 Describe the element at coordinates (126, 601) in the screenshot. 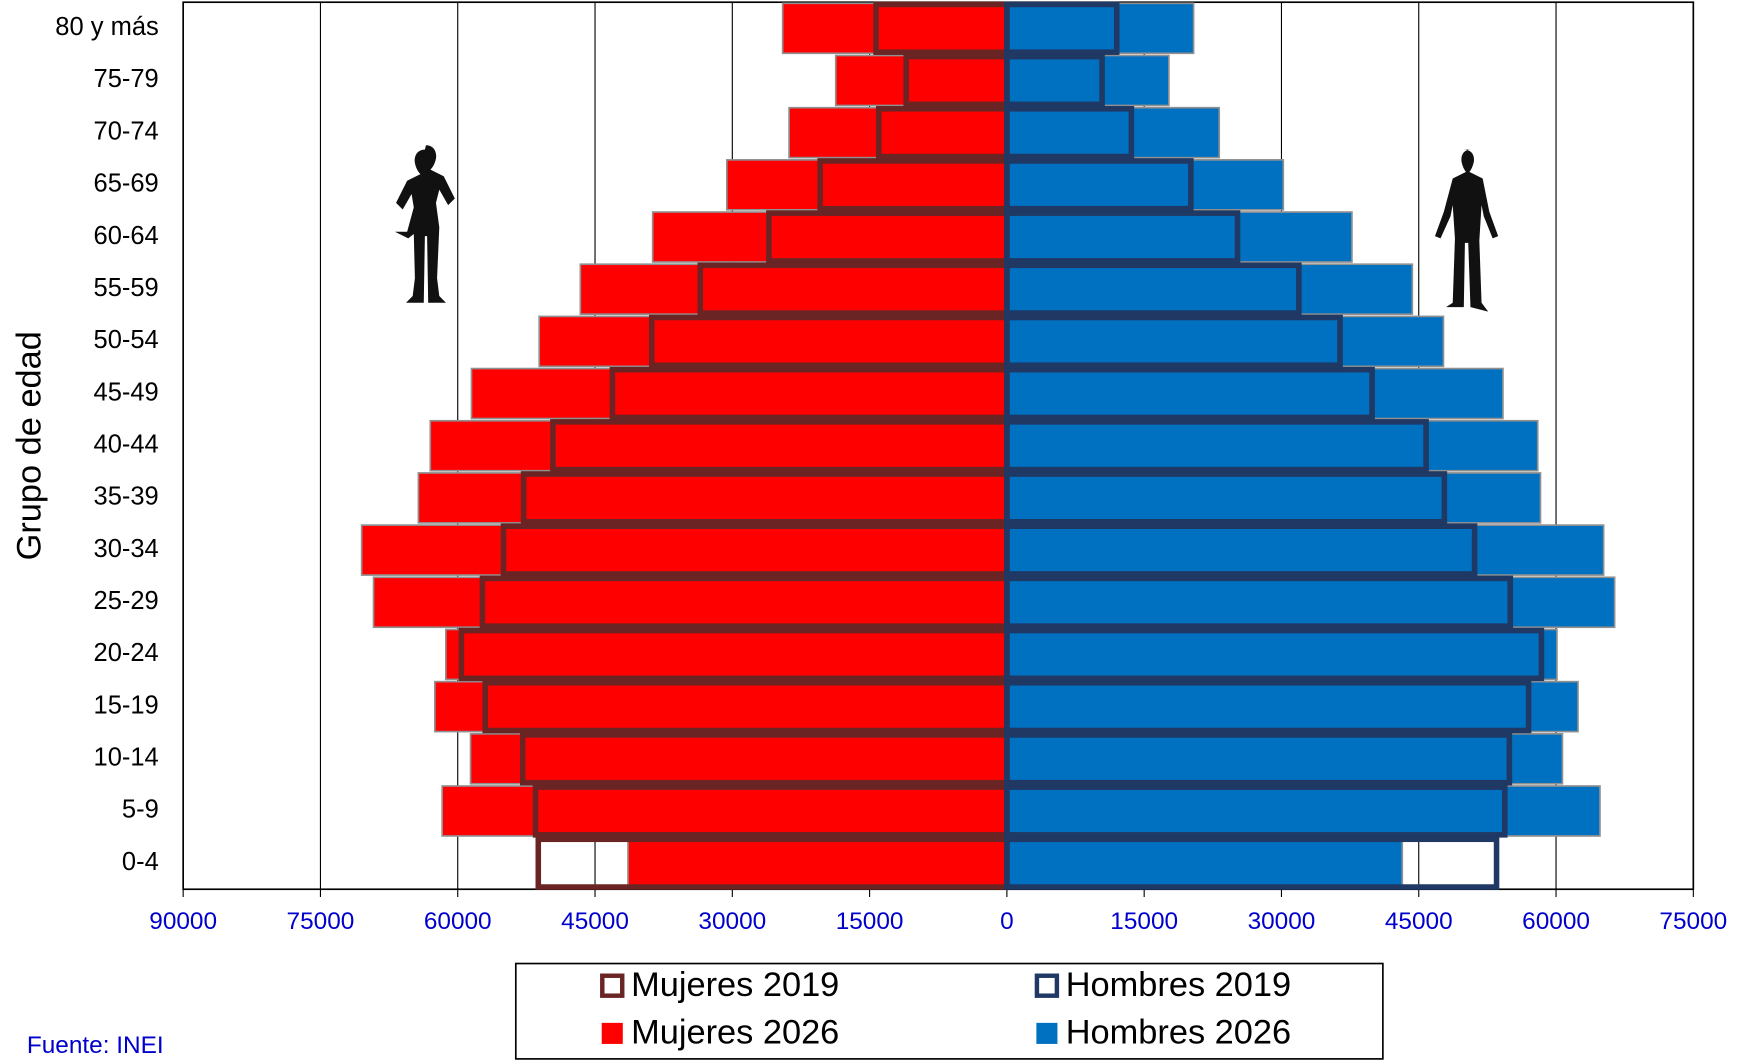

I see `y-tick-label: 25-29` at that location.